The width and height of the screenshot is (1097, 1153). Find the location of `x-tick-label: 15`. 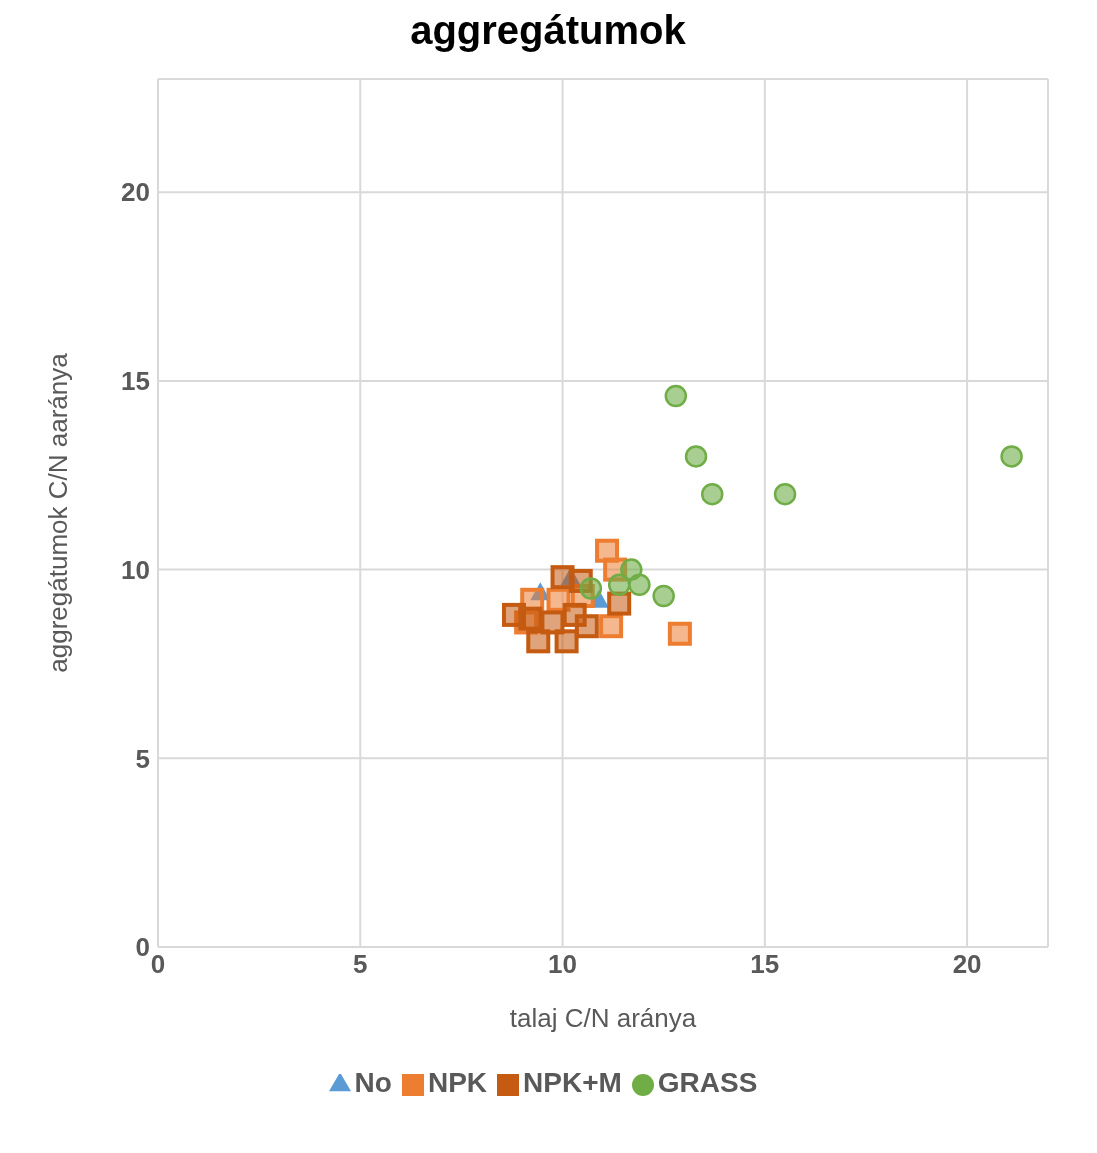

x-tick-label: 15 is located at coordinates (765, 964).